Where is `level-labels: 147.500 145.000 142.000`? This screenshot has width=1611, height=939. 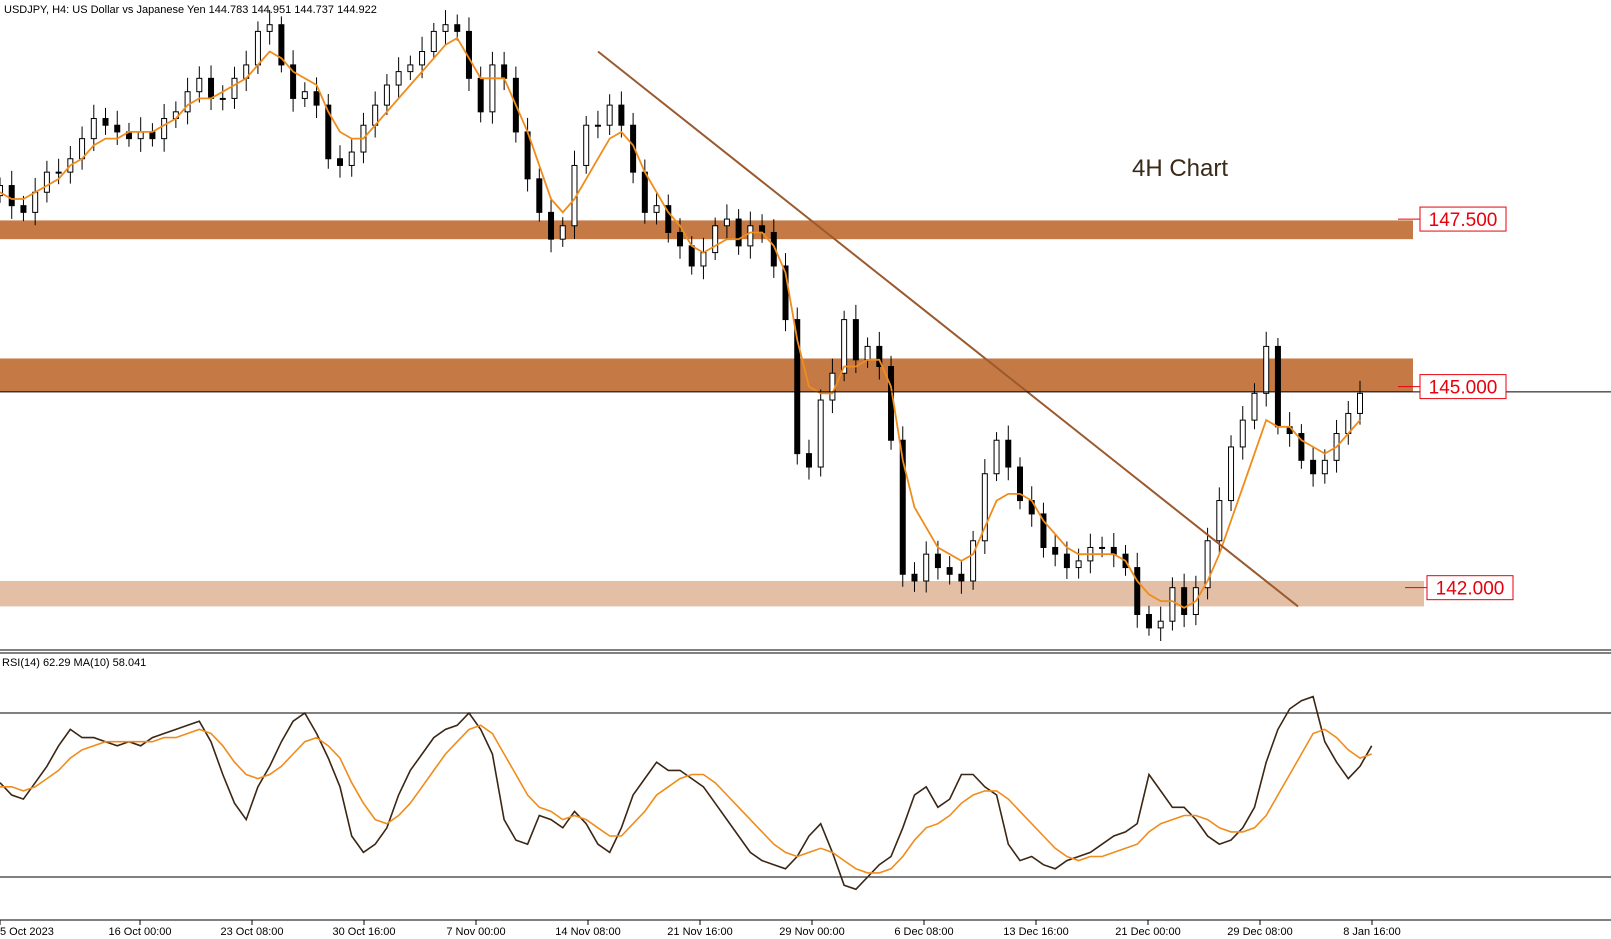
level-labels: 147.500 145.000 142.000 is located at coordinates (1456, 403).